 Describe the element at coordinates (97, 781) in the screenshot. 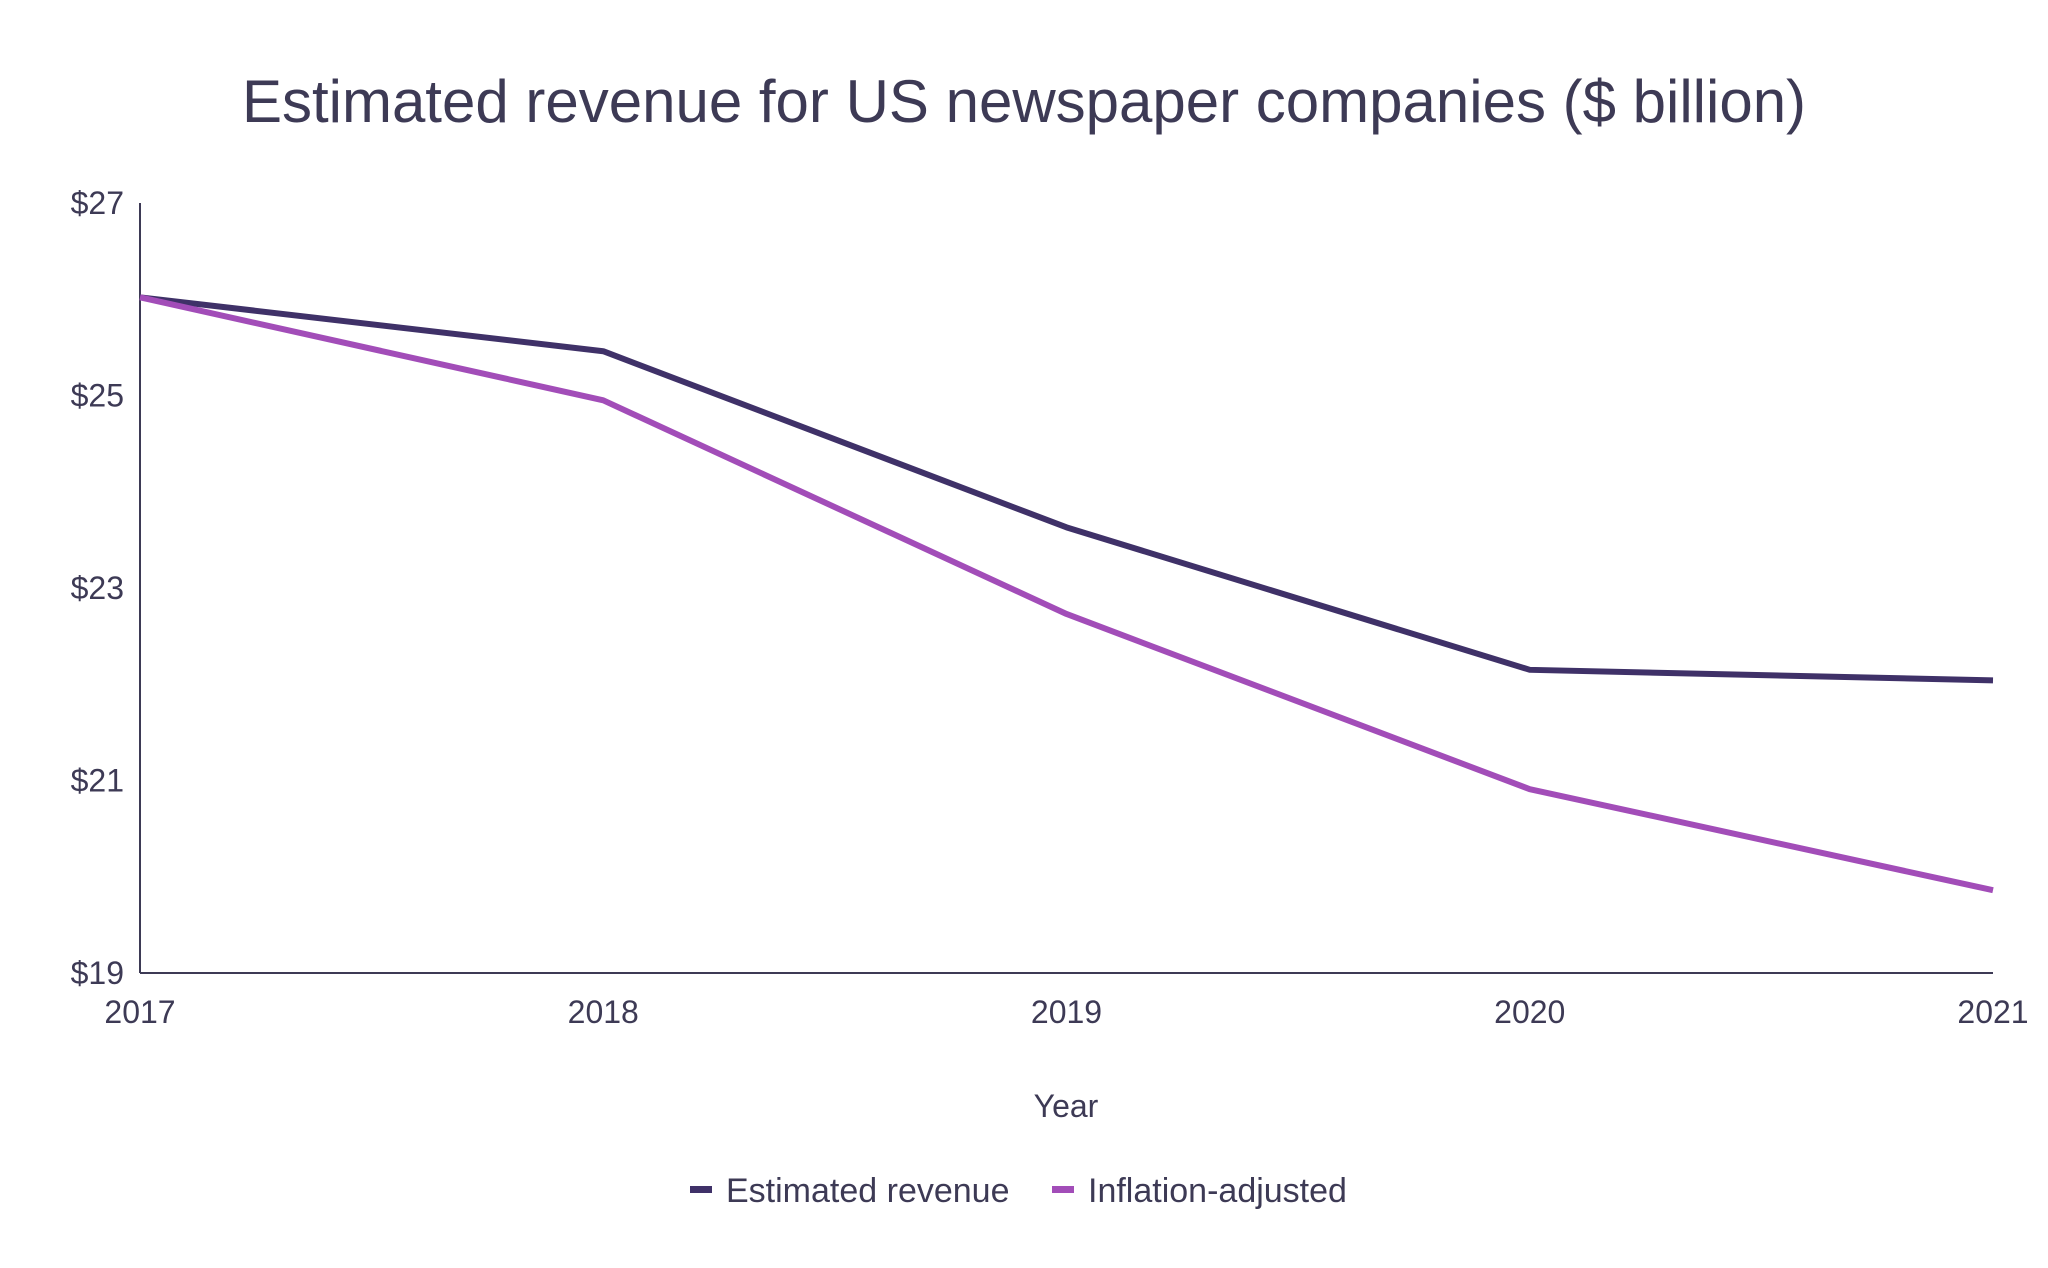

I see `y-tick-label: $21` at that location.